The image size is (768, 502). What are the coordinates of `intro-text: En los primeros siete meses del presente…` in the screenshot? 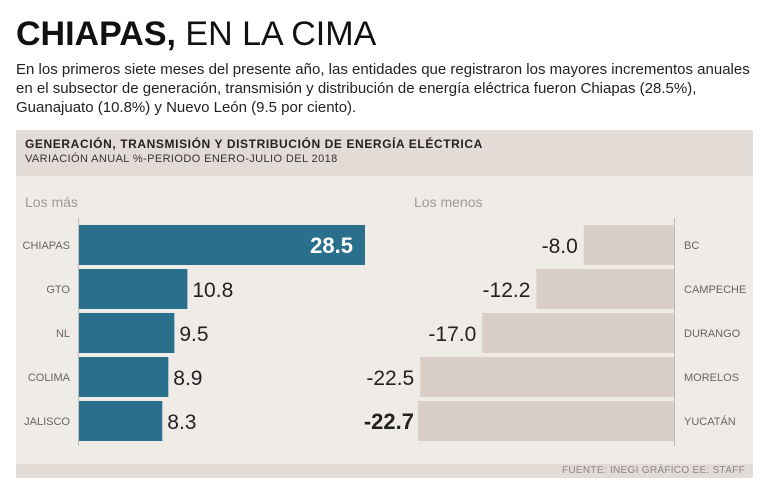 It's located at (383, 88).